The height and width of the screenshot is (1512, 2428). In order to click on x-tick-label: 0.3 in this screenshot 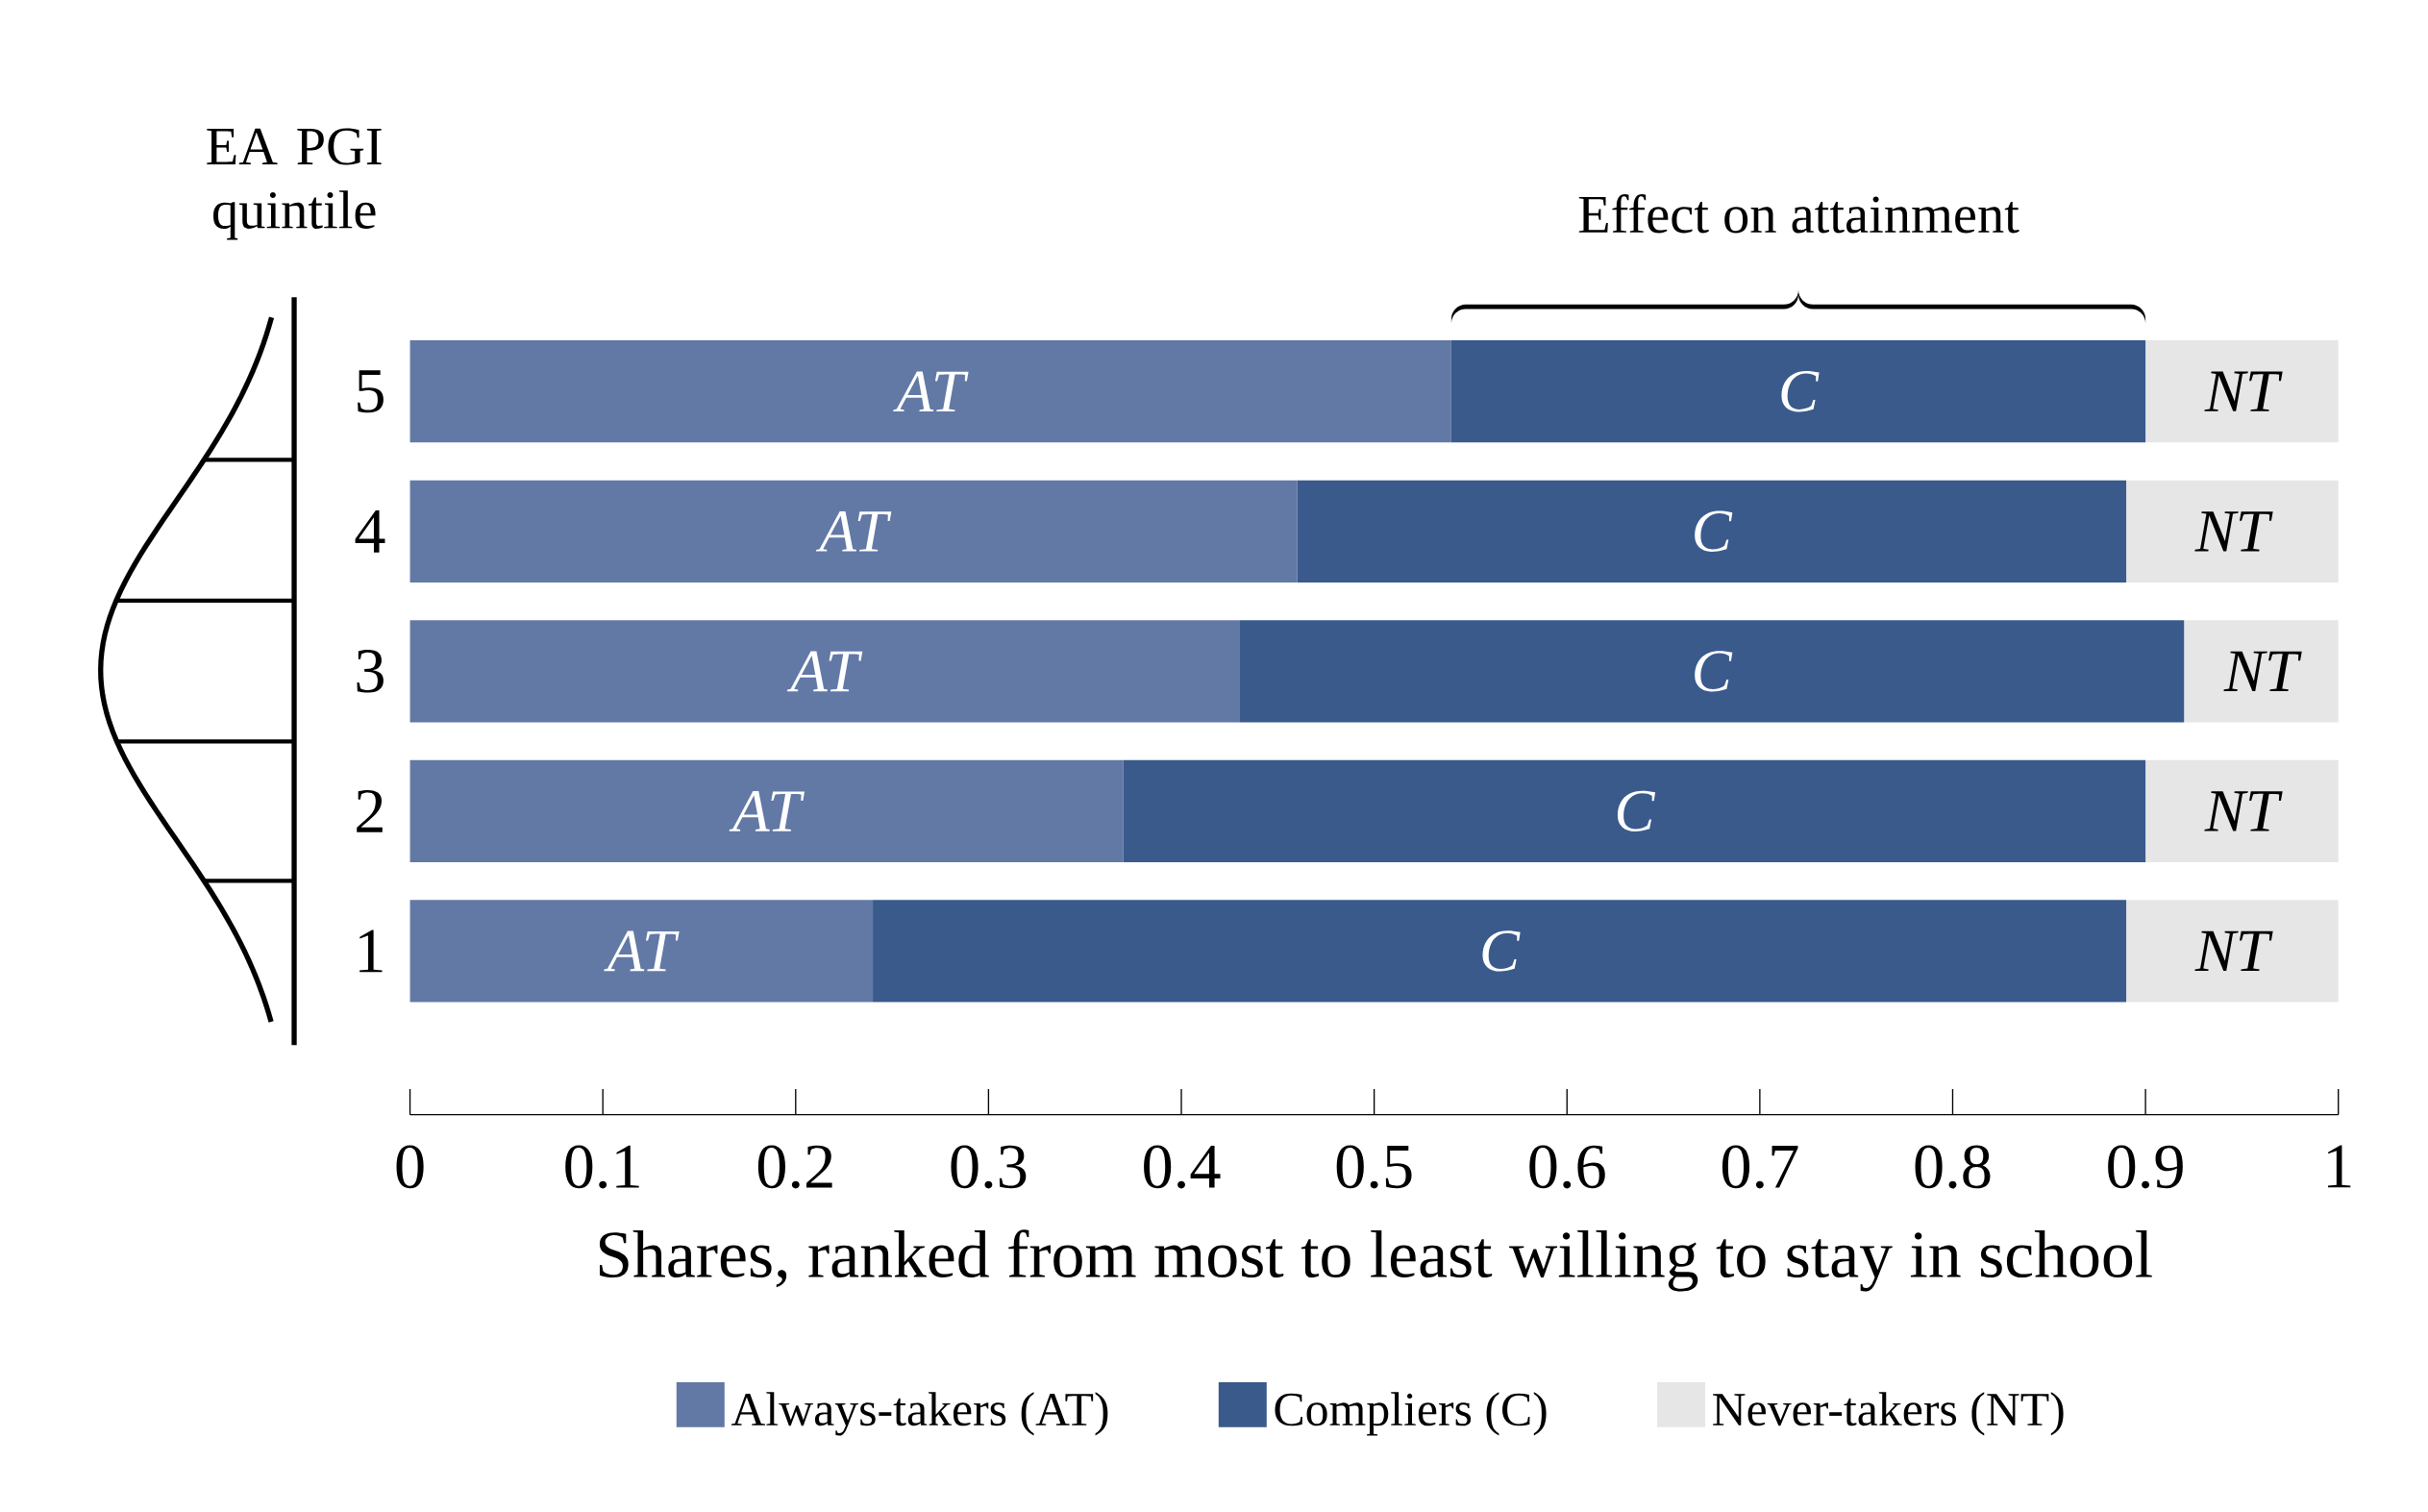, I will do `click(989, 1167)`.